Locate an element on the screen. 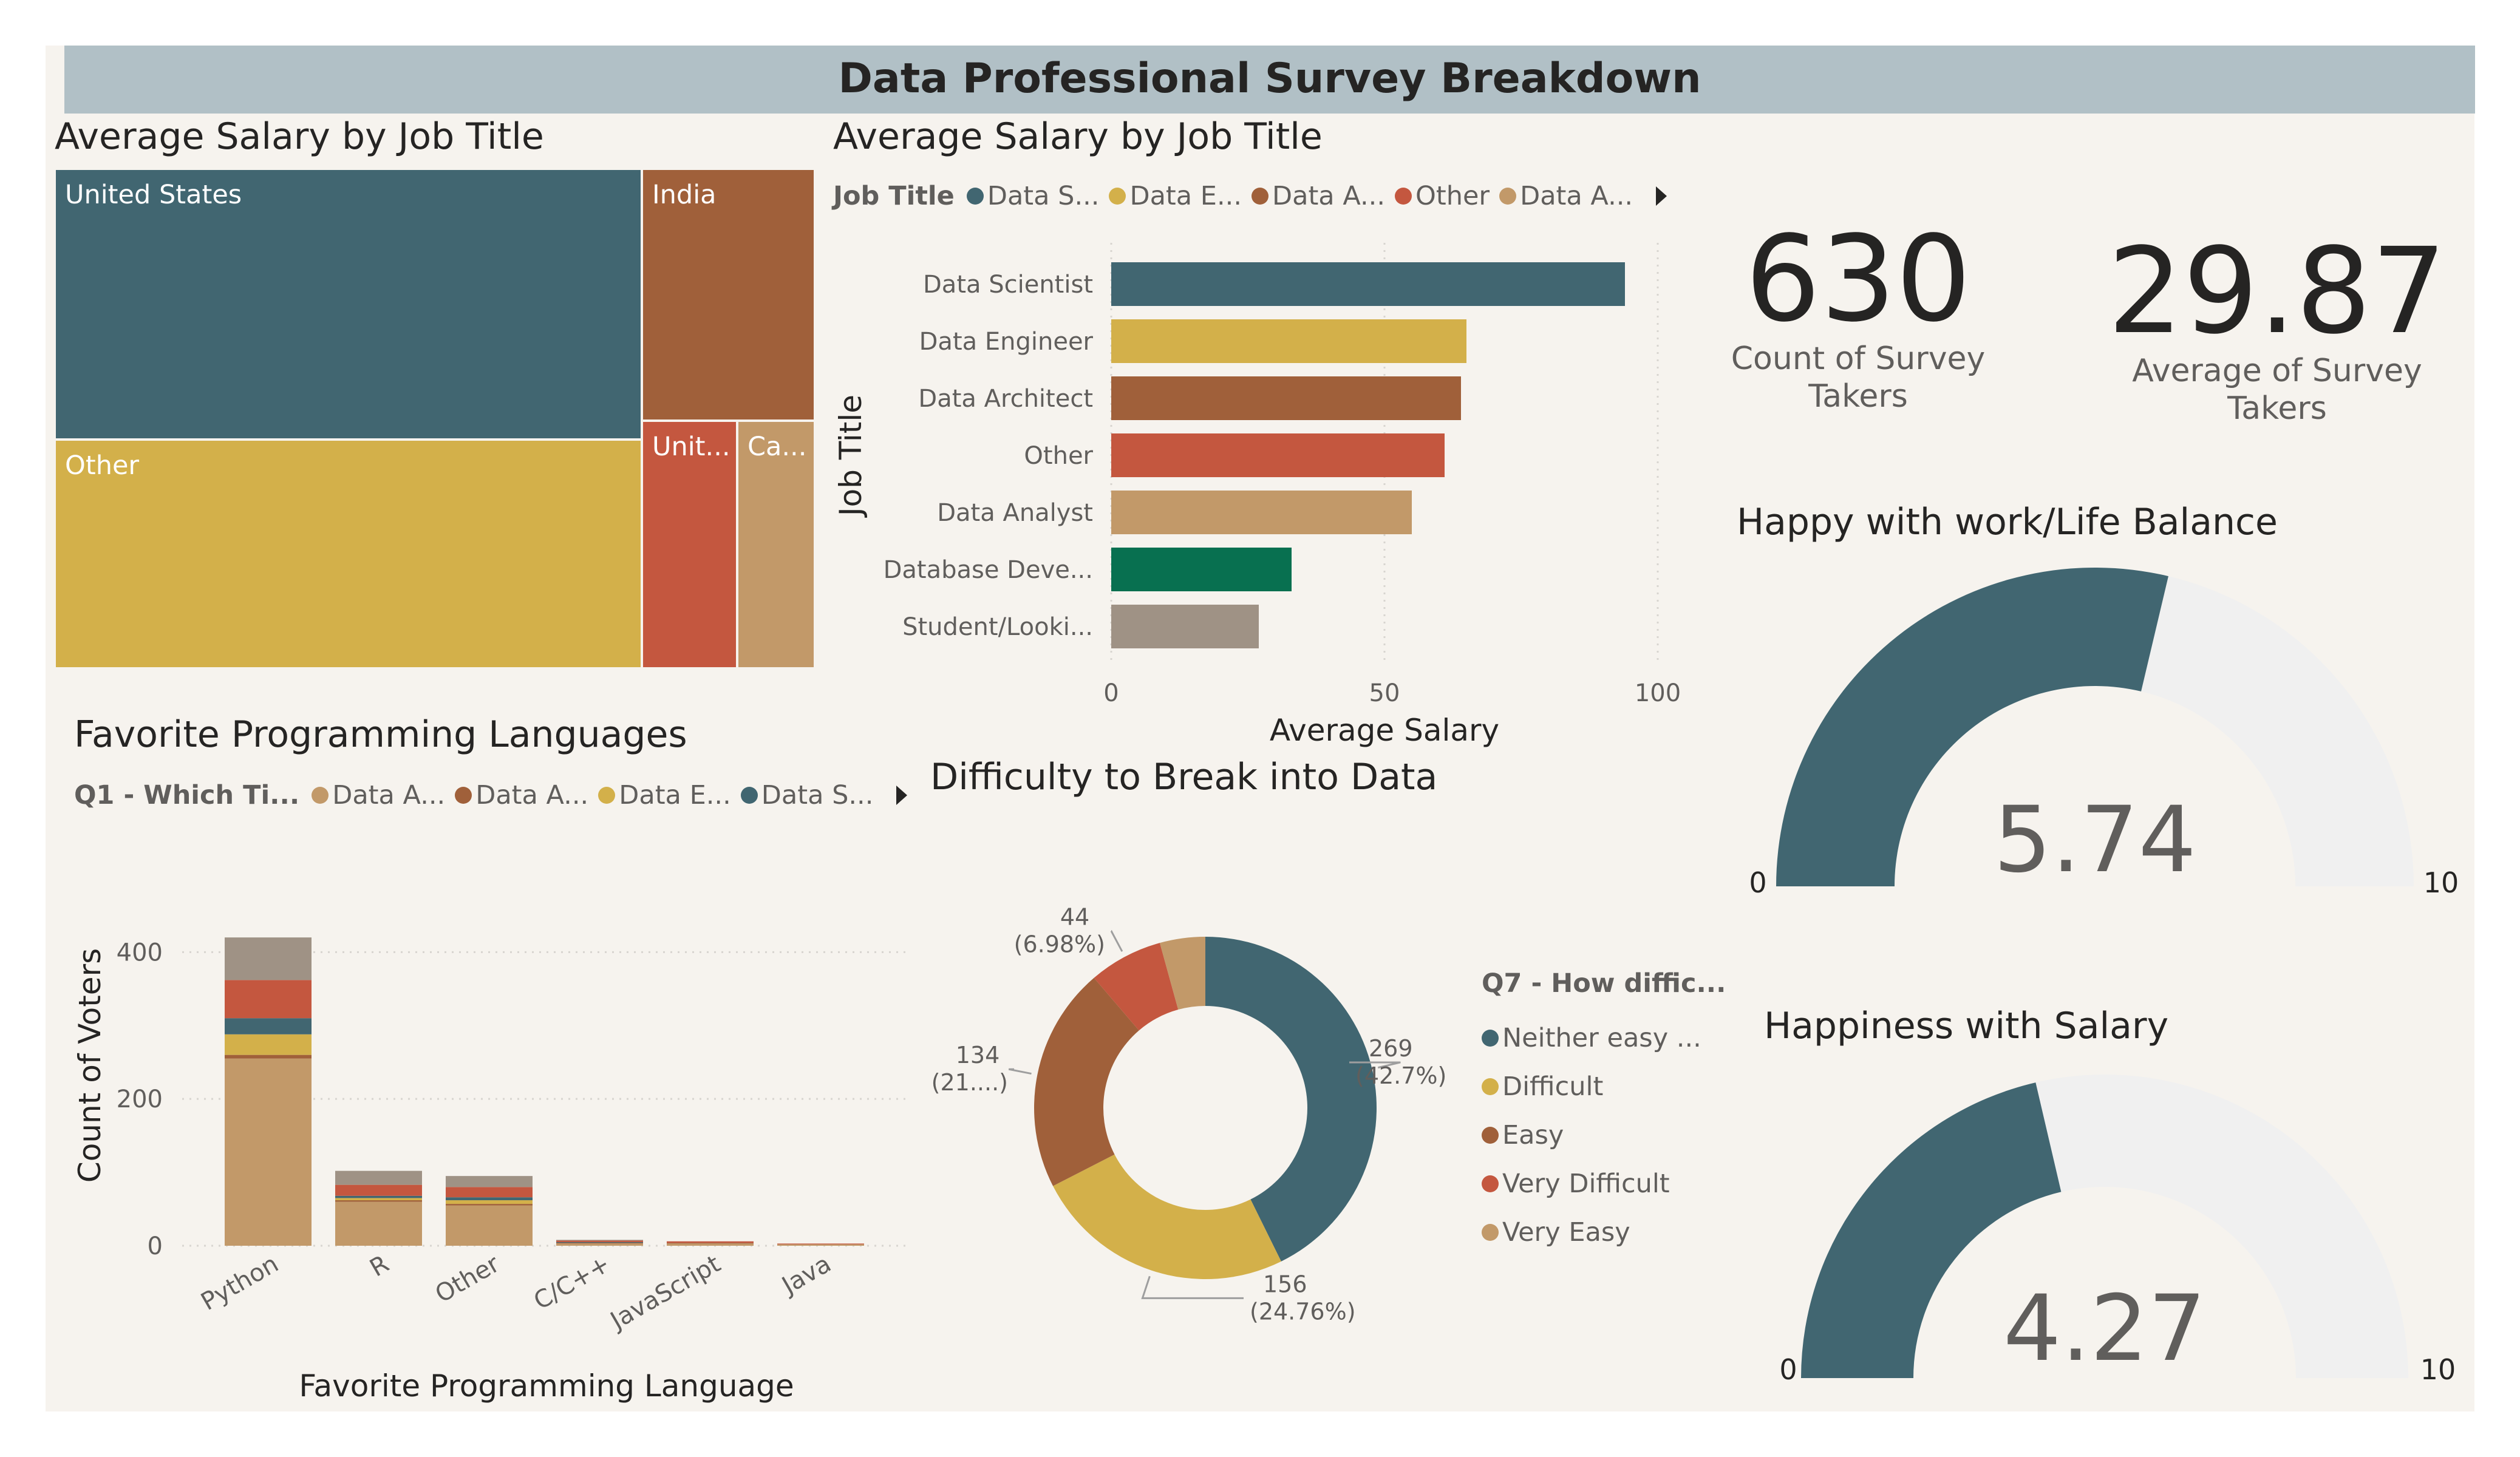  header-bar is located at coordinates (1269, 80).